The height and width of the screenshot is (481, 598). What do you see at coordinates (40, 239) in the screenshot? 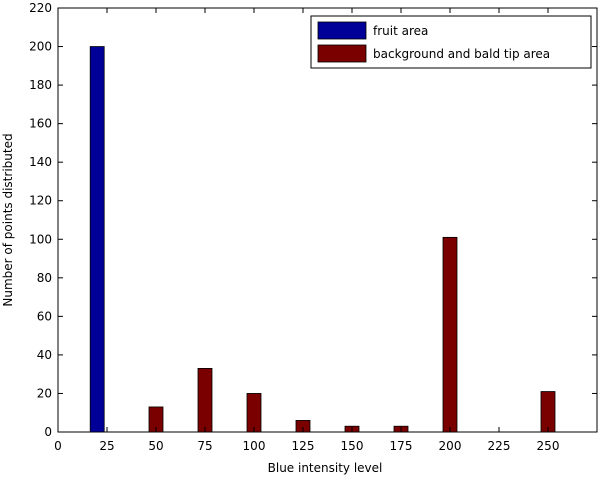
I see `y-tick-label-100: 100` at bounding box center [40, 239].